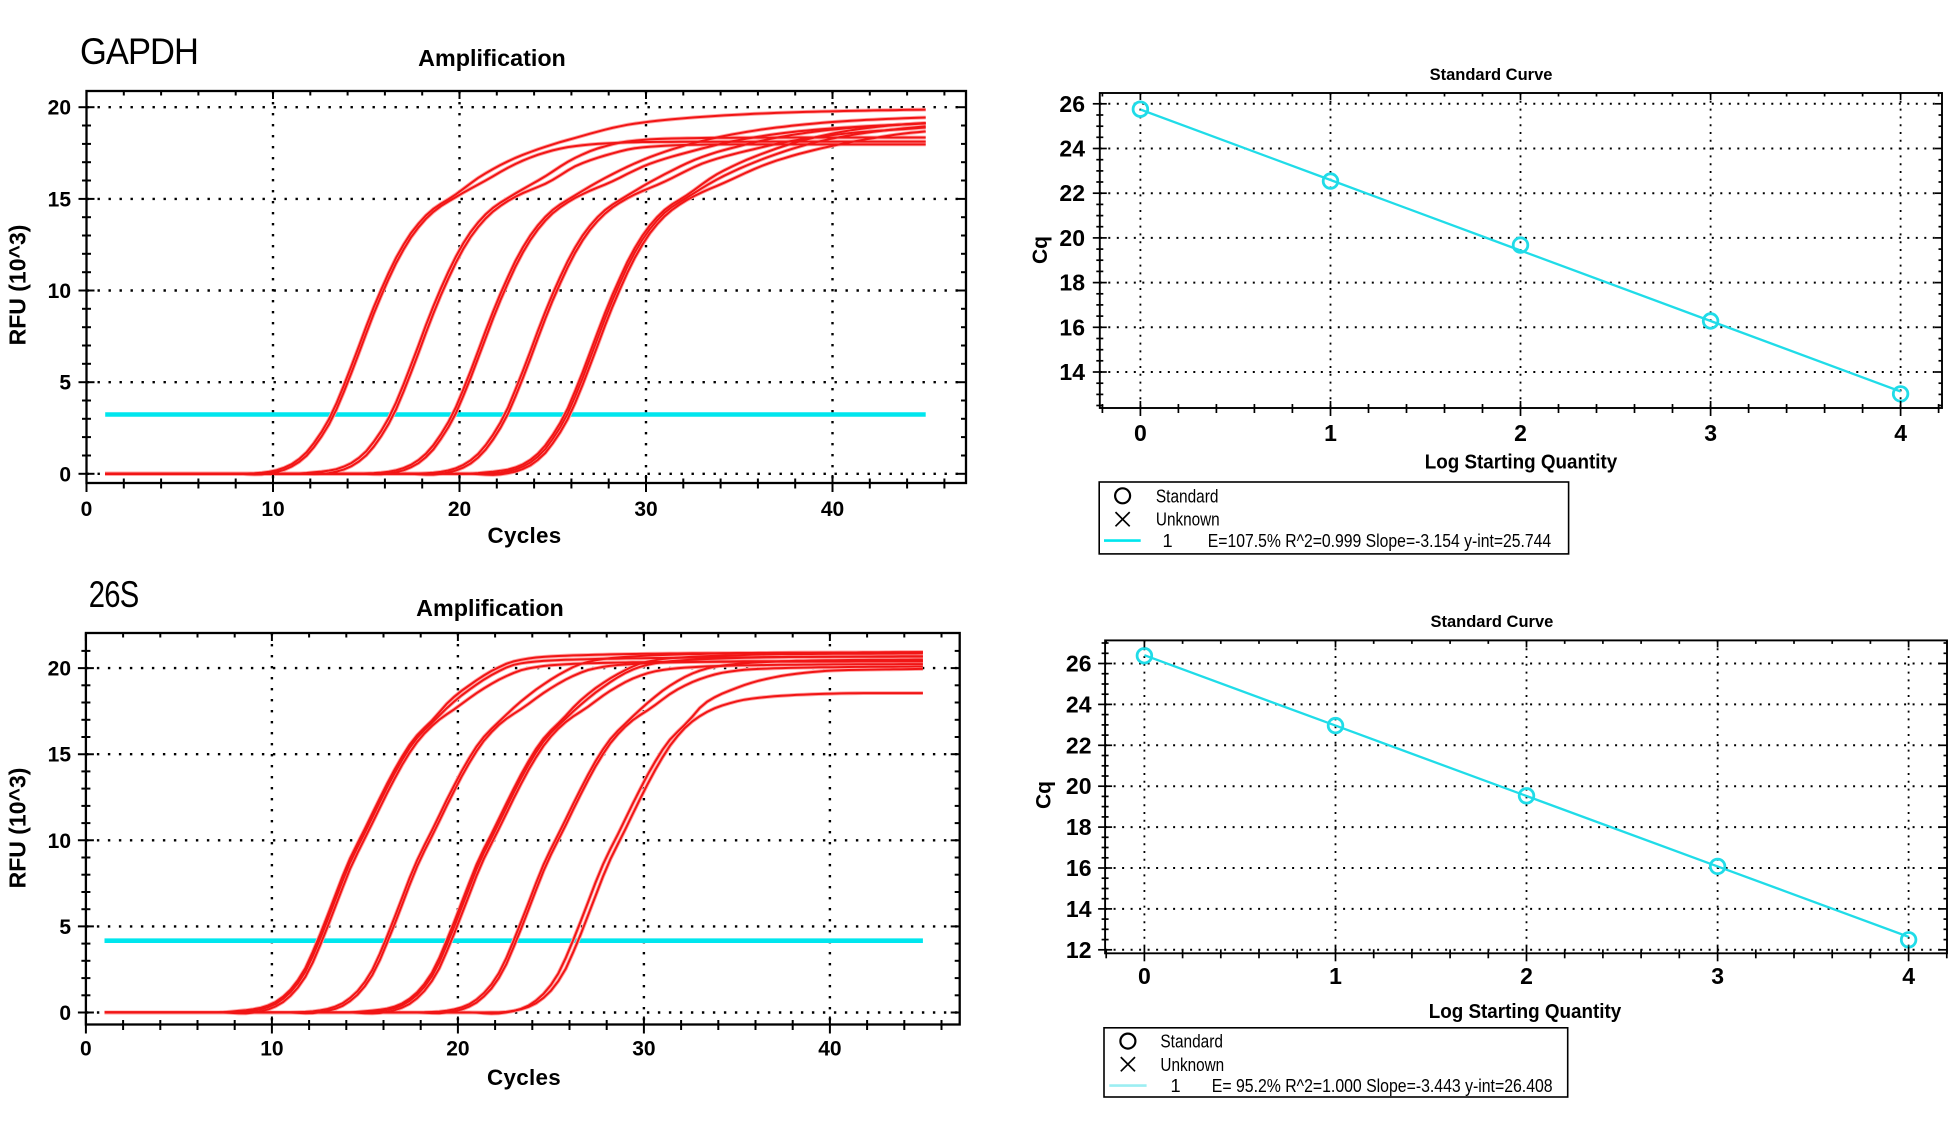 The image size is (1953, 1122). I want to click on svg-text: 26S, so click(114, 594).